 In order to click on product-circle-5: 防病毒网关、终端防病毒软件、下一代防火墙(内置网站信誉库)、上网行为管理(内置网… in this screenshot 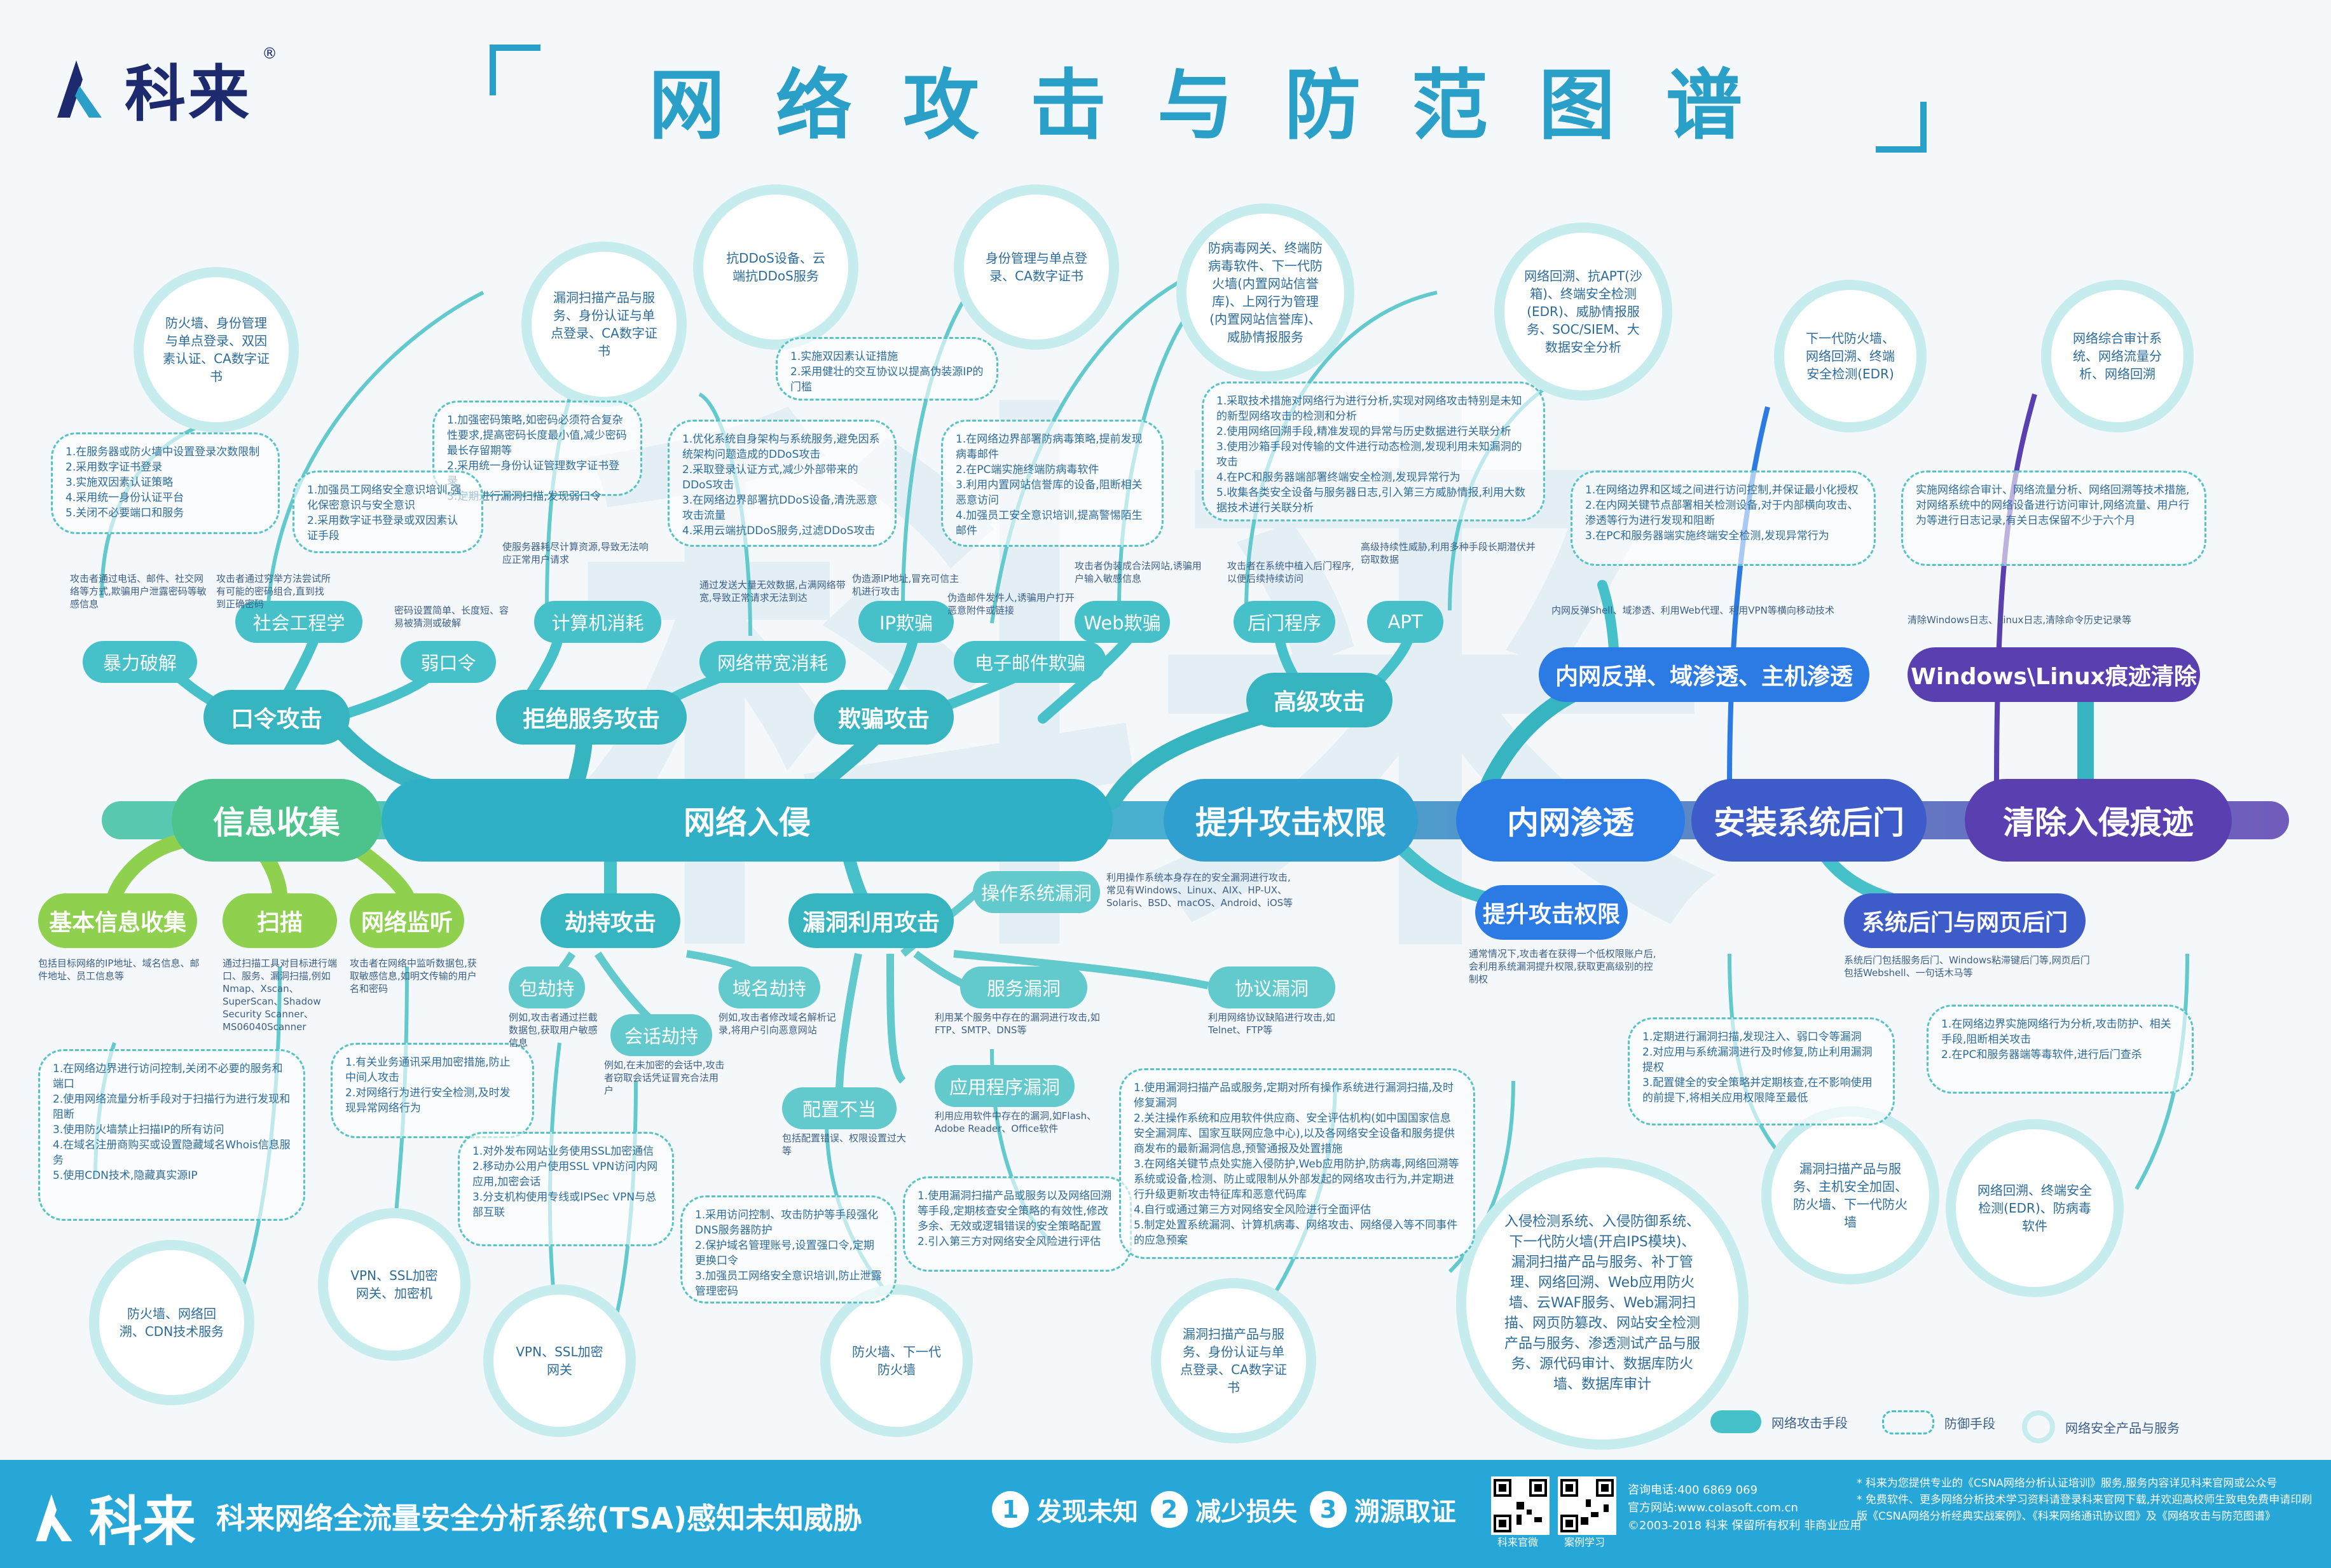, I will do `click(1265, 292)`.